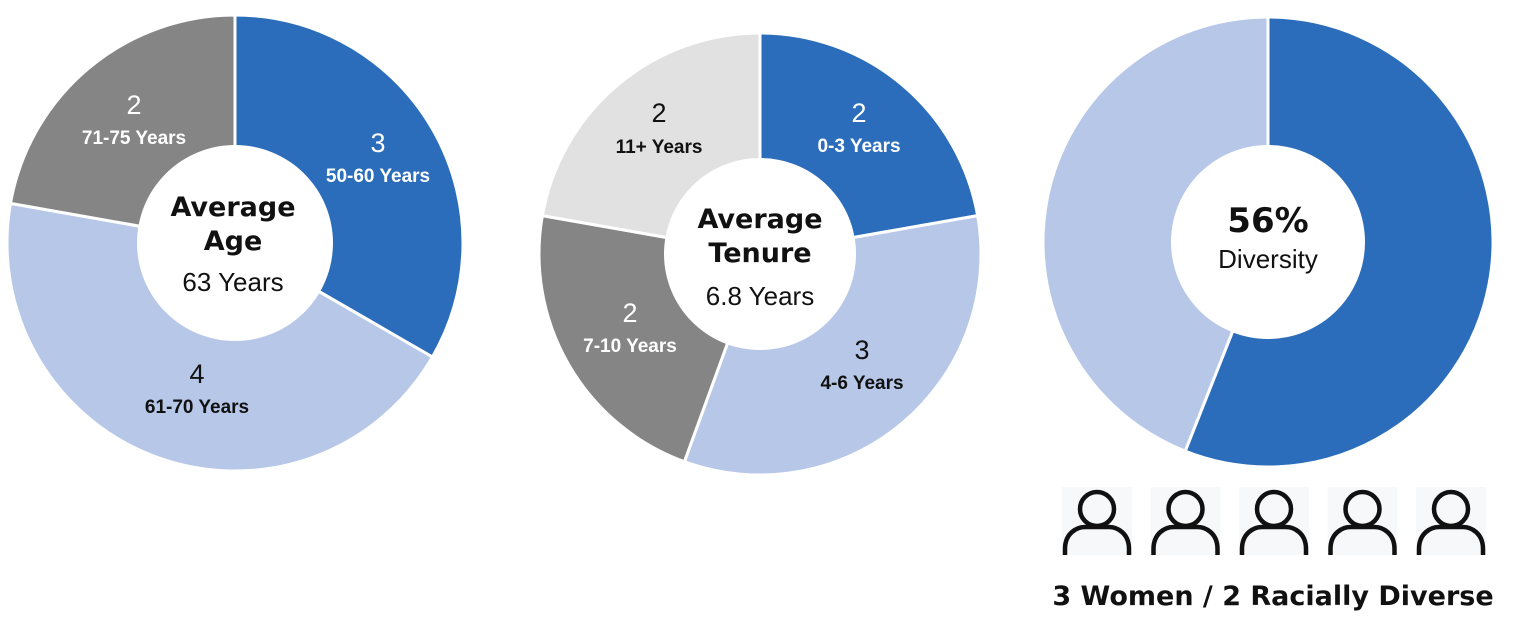 This screenshot has width=1539, height=643. I want to click on slice-value-label: 4, so click(196, 374).